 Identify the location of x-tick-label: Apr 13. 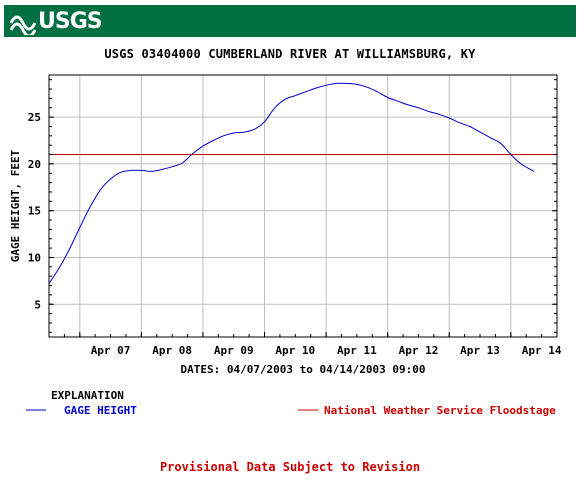
(480, 350).